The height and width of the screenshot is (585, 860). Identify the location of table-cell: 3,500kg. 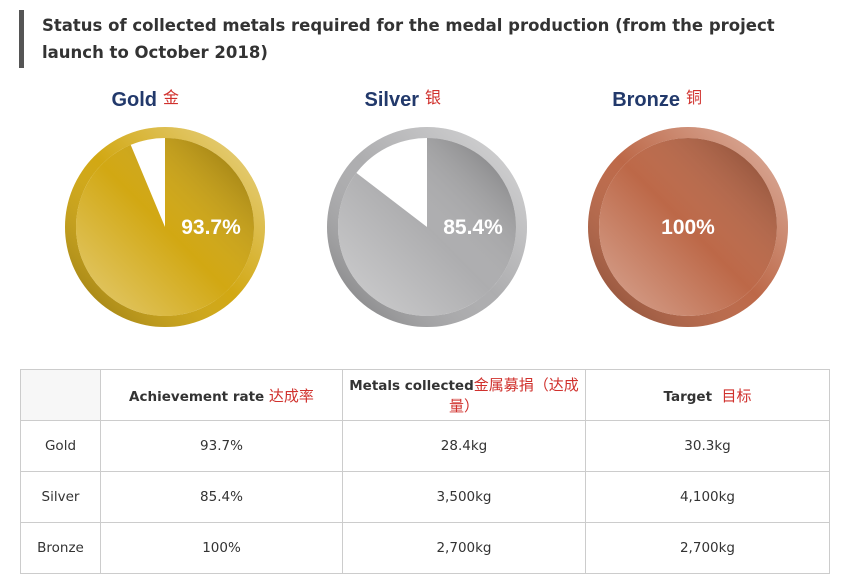
(464, 497).